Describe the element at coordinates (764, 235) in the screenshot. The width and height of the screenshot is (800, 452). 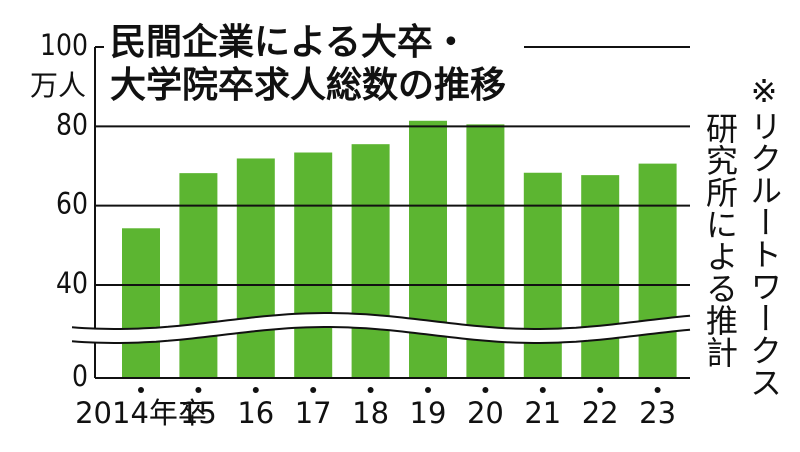
I see `note: ※リクルートワークス` at that location.